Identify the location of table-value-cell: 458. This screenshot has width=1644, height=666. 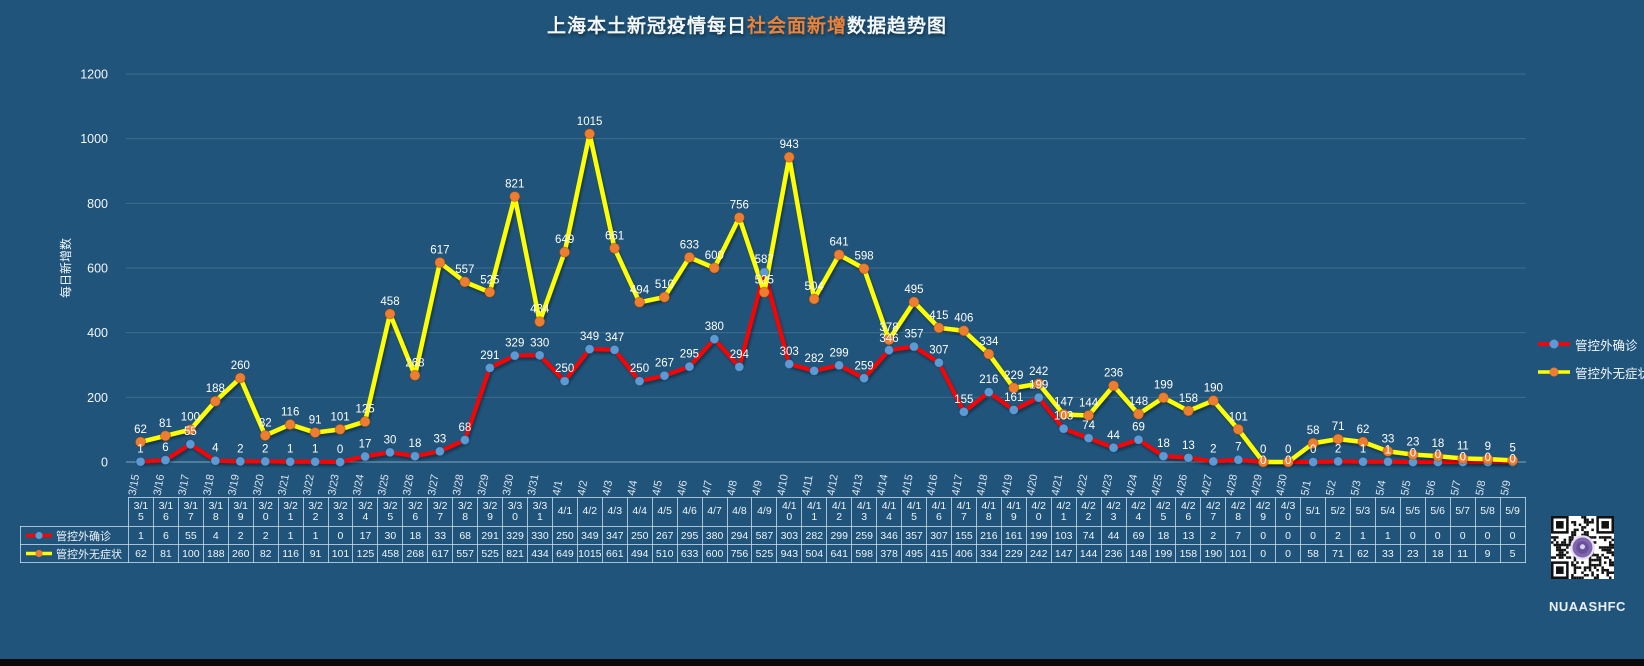
(390, 553).